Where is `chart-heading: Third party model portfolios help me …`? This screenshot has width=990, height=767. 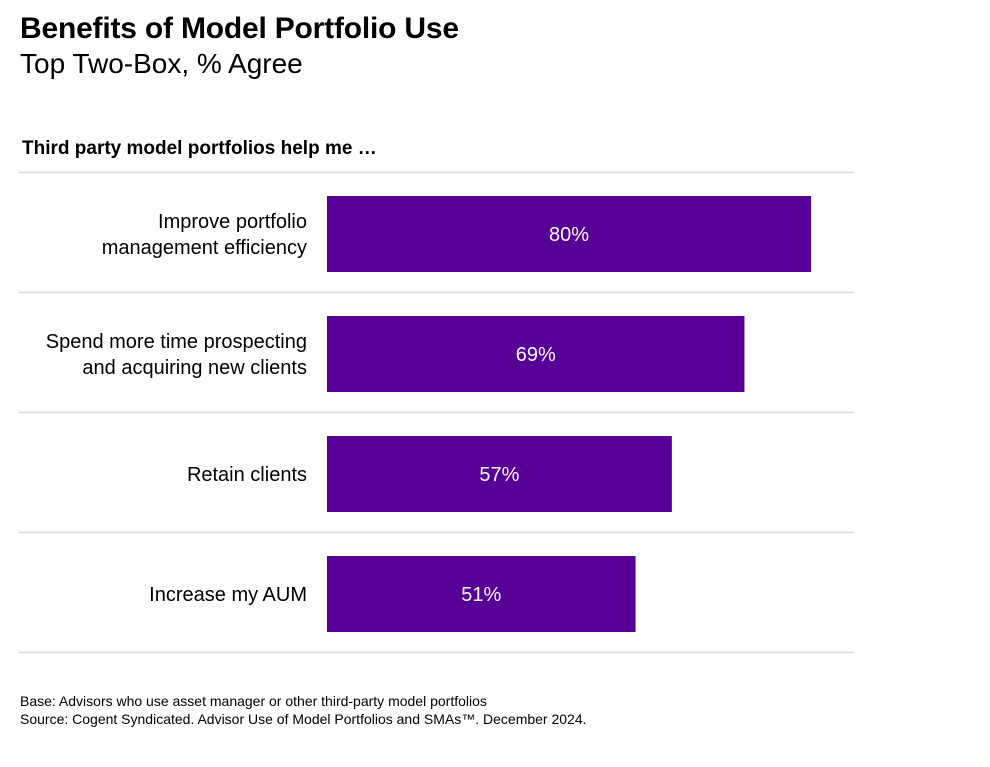 chart-heading: Third party model portfolios help me … is located at coordinates (199, 148).